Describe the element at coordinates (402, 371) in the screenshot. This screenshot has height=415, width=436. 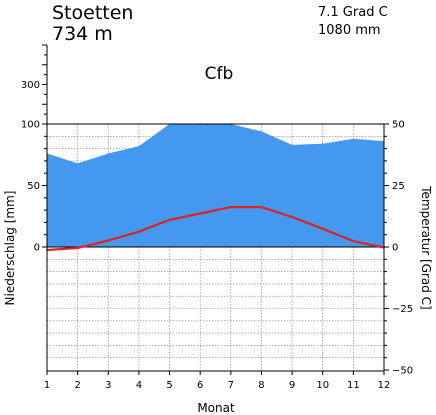
I see `temp-tick-label: −50` at that location.